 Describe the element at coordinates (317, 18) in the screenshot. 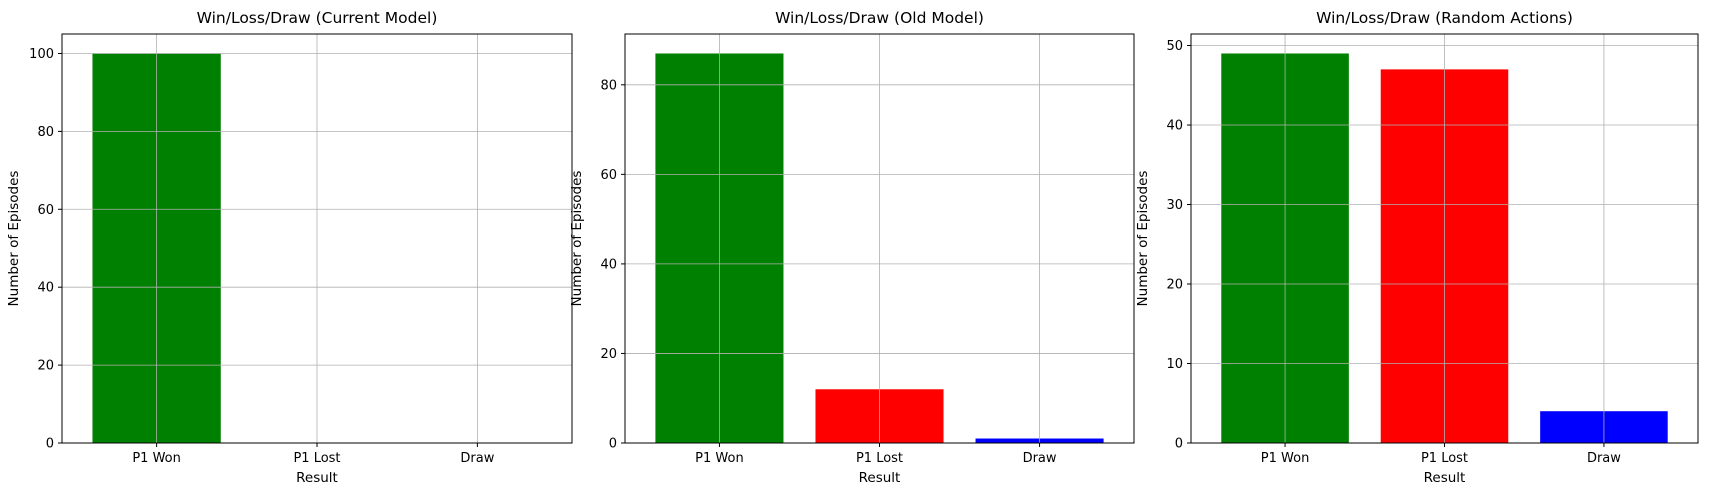

I see `chart-title: Win/Loss/Draw (Current Model)` at that location.